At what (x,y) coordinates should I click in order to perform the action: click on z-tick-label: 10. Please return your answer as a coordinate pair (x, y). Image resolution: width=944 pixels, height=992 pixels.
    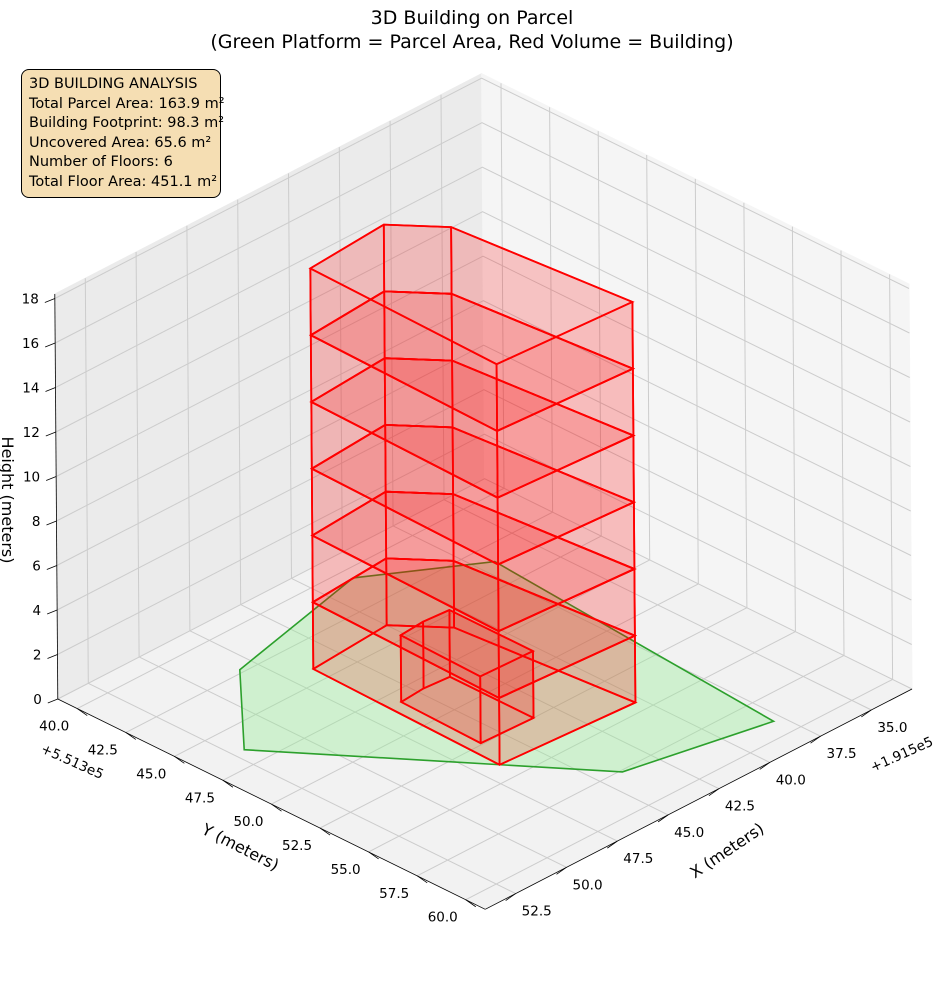
    Looking at the image, I should click on (31, 477).